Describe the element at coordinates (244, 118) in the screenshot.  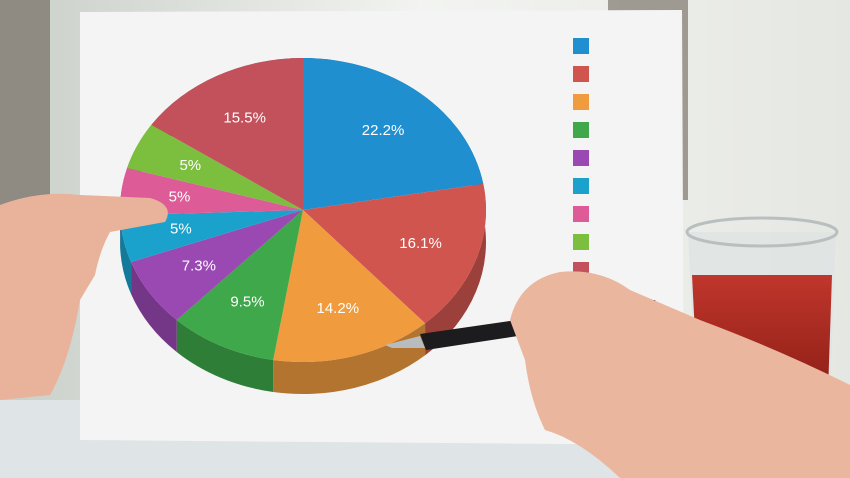
I see `slice-label-8: 15.5%` at that location.